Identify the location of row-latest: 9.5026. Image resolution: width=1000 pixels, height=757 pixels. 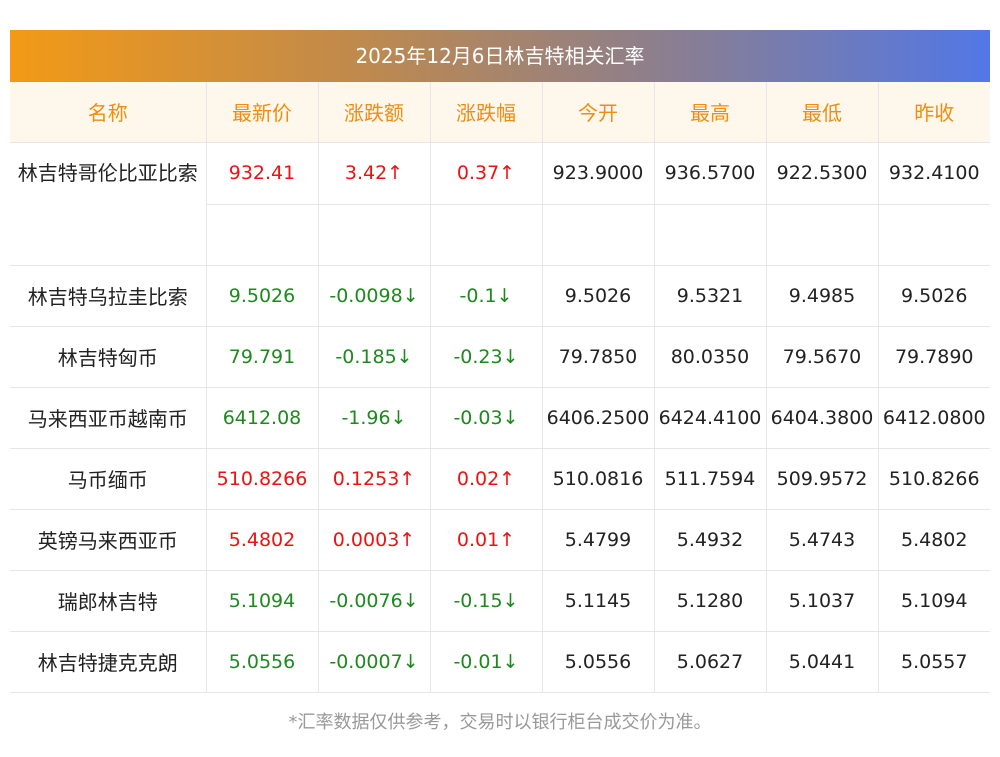
(262, 296).